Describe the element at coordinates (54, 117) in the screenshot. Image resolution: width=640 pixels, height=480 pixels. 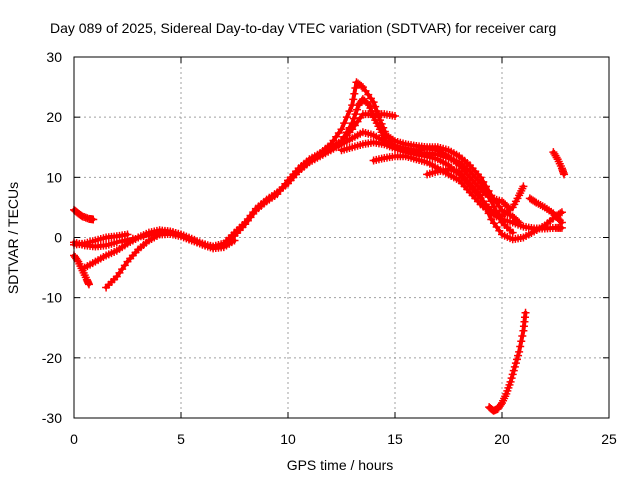
I see `y-tick-label: 20` at that location.